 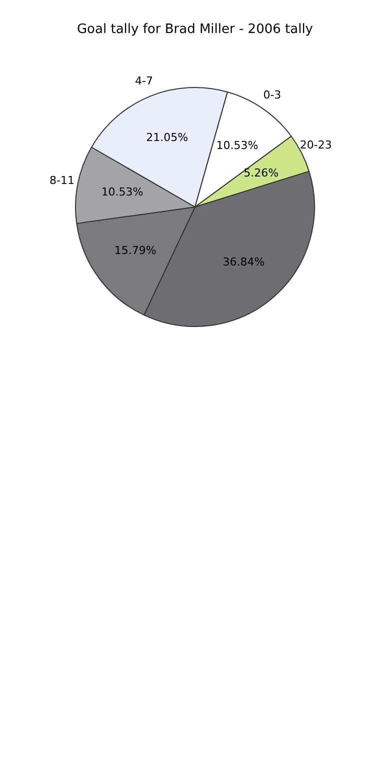 What do you see at coordinates (62, 180) in the screenshot?
I see `slice-label: 8-11` at bounding box center [62, 180].